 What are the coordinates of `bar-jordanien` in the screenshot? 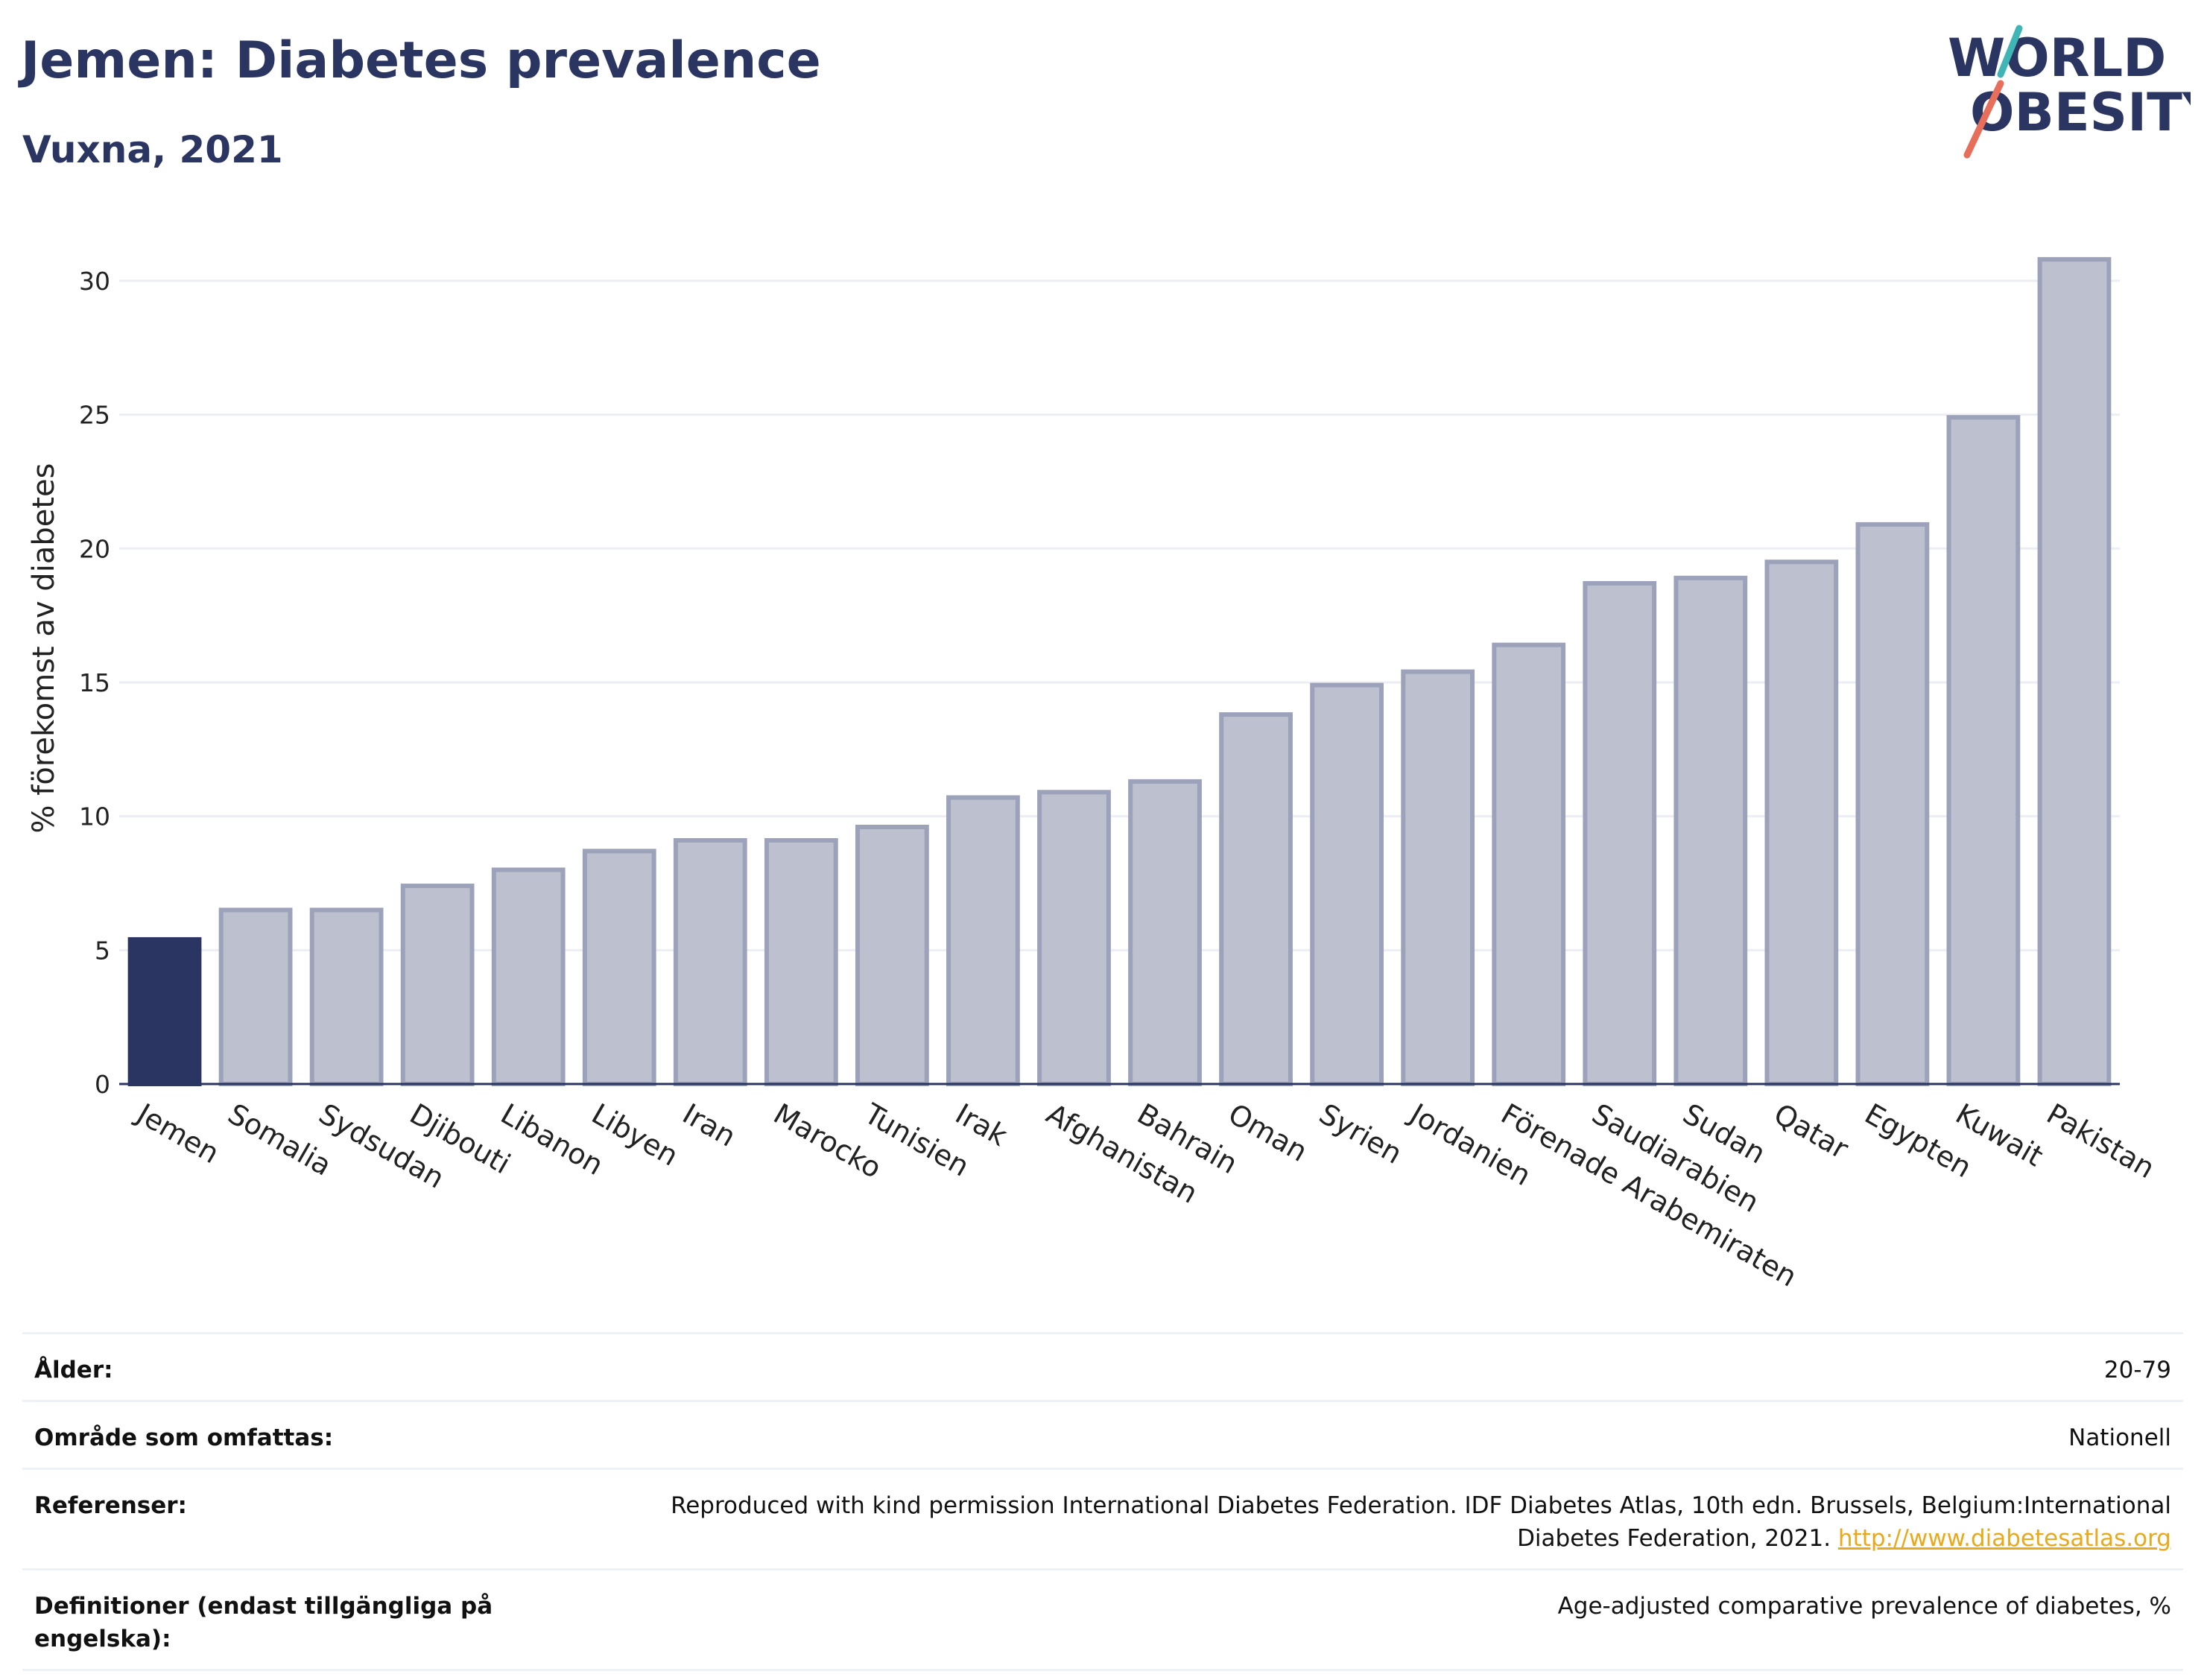 It's located at (1438, 877).